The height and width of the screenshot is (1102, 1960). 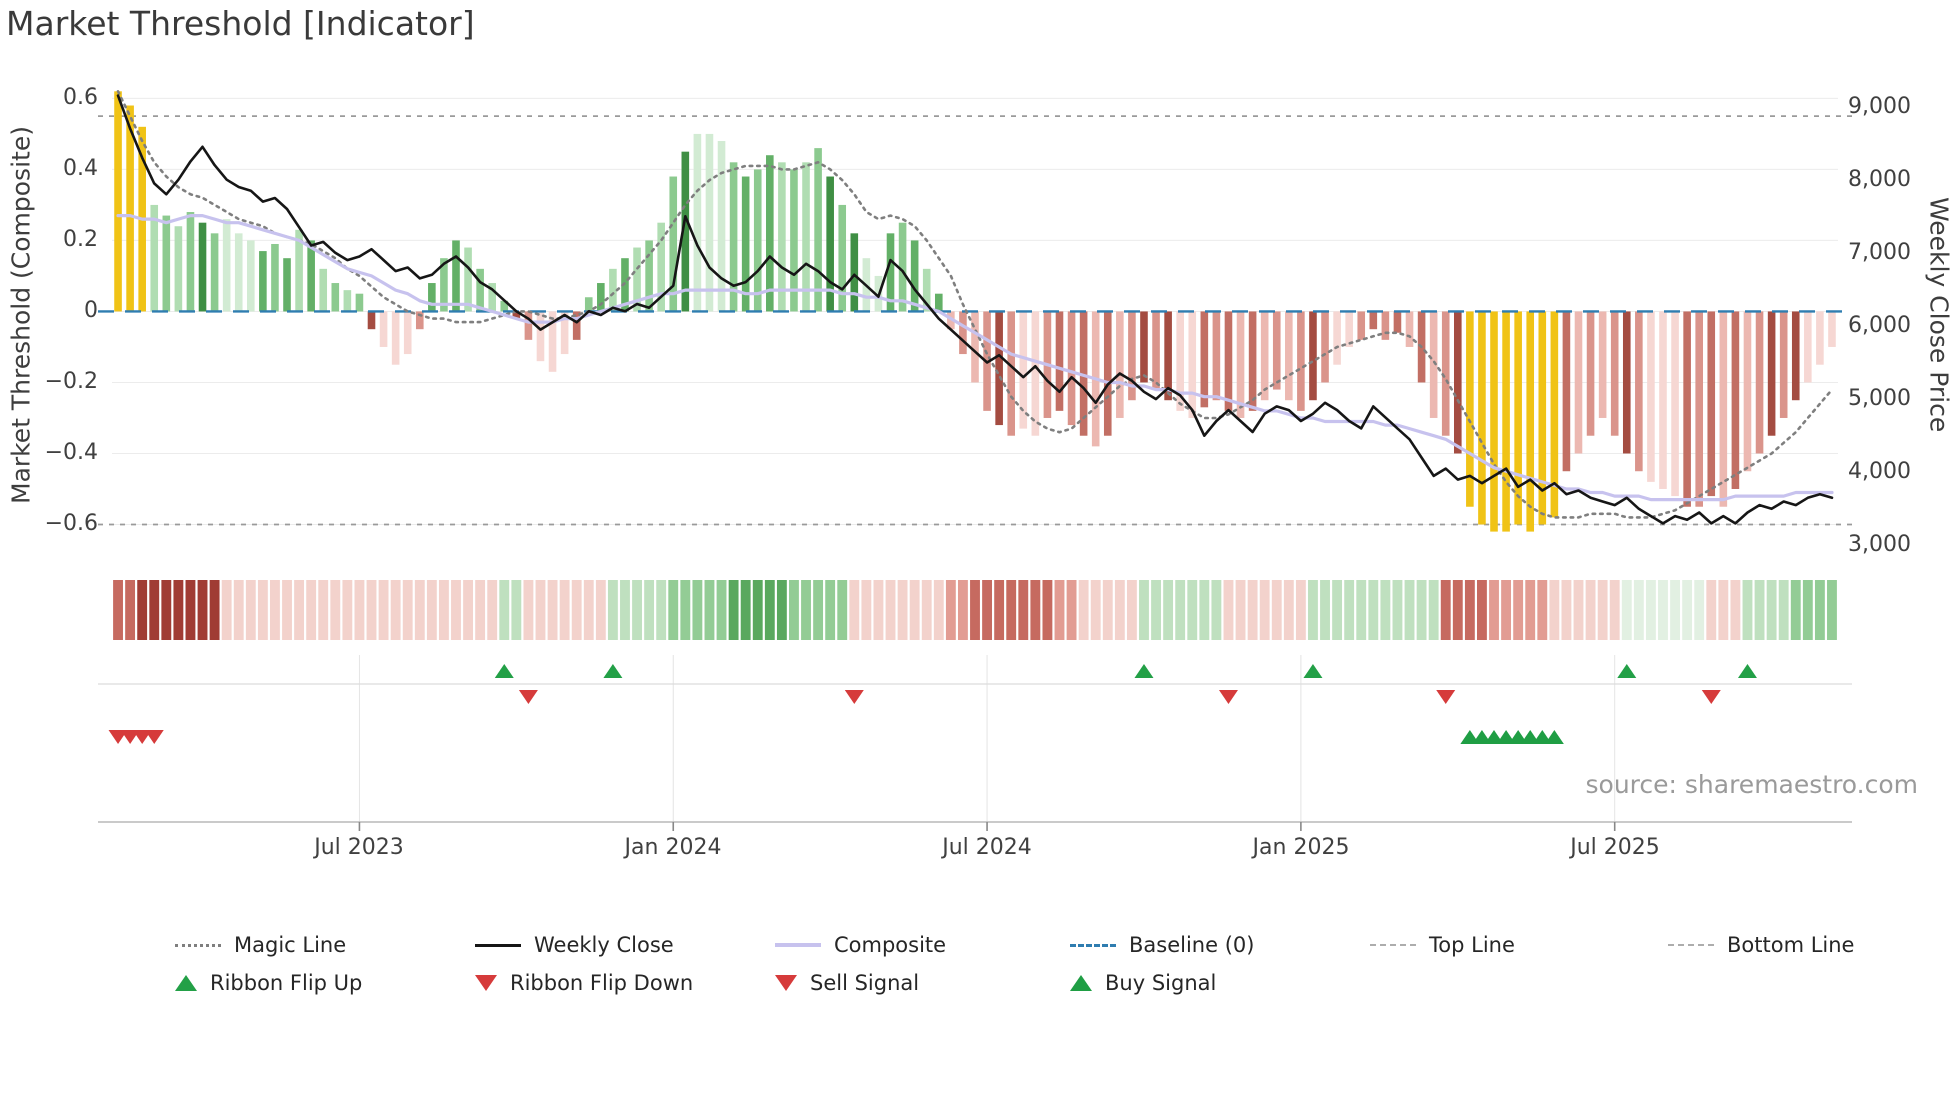 What do you see at coordinates (1125, 671) in the screenshot?
I see `ribbon-flip-up-markers` at bounding box center [1125, 671].